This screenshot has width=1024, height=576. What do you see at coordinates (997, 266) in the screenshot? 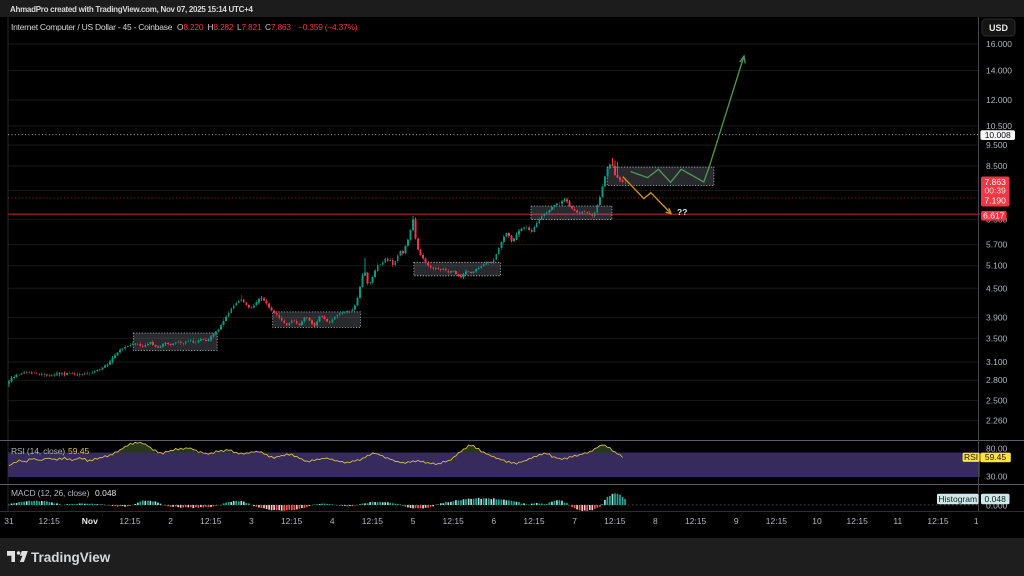
I see `svg-text: 5.100` at bounding box center [997, 266].